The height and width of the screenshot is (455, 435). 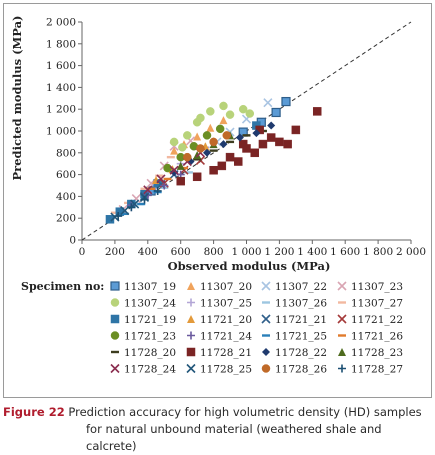 What do you see at coordinates (377, 337) in the screenshot?
I see `legend-label: 11721_26` at bounding box center [377, 337].